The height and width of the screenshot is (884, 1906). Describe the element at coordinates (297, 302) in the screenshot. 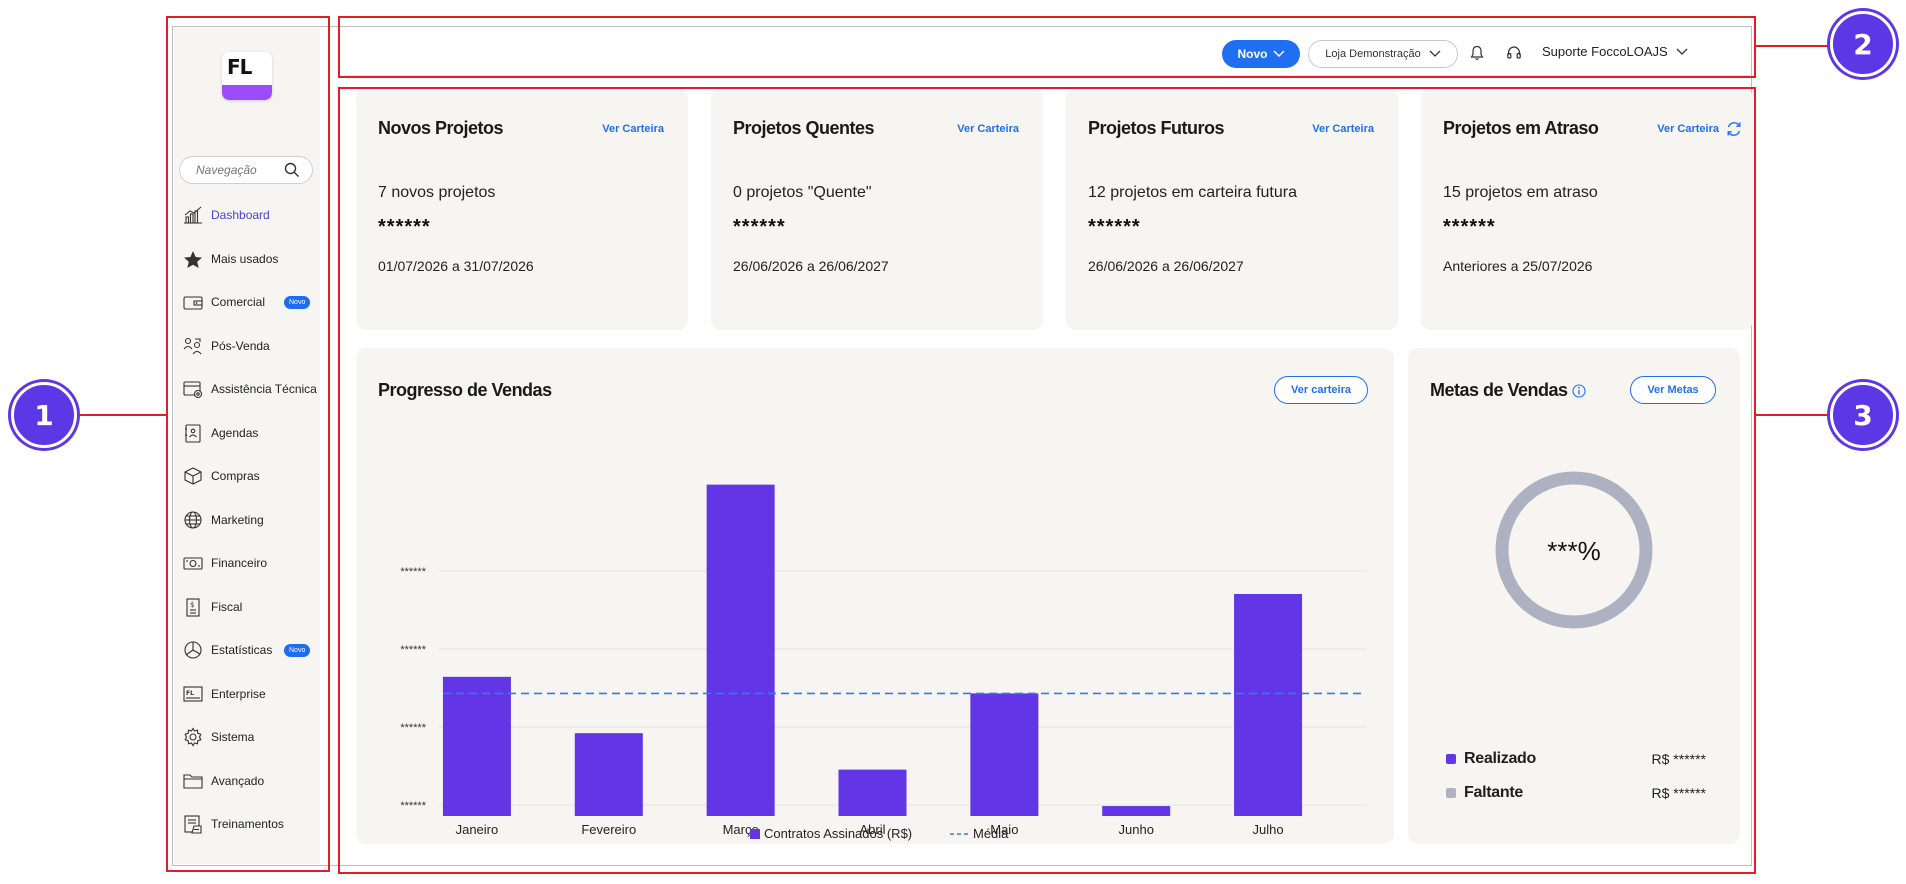

I see `new-badge: Novo` at that location.